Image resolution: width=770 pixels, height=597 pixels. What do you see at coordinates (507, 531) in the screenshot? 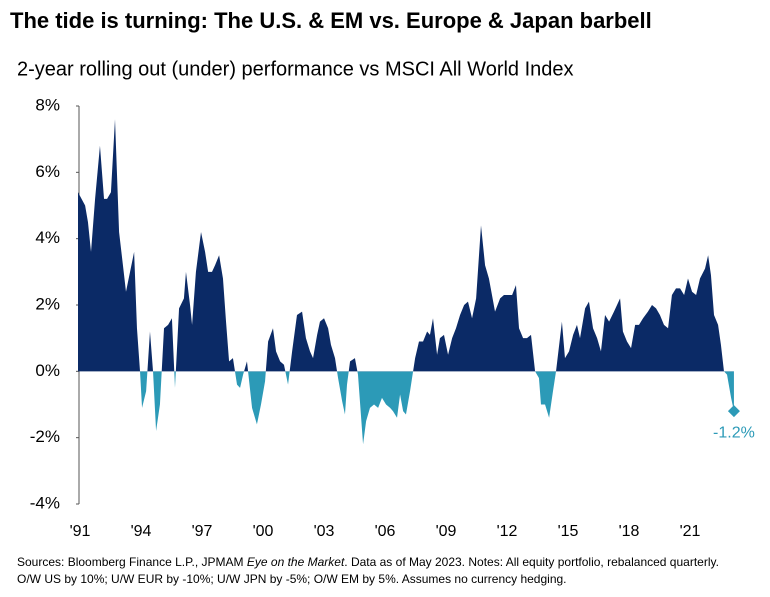
I see `x-tick-label: '12` at bounding box center [507, 531].